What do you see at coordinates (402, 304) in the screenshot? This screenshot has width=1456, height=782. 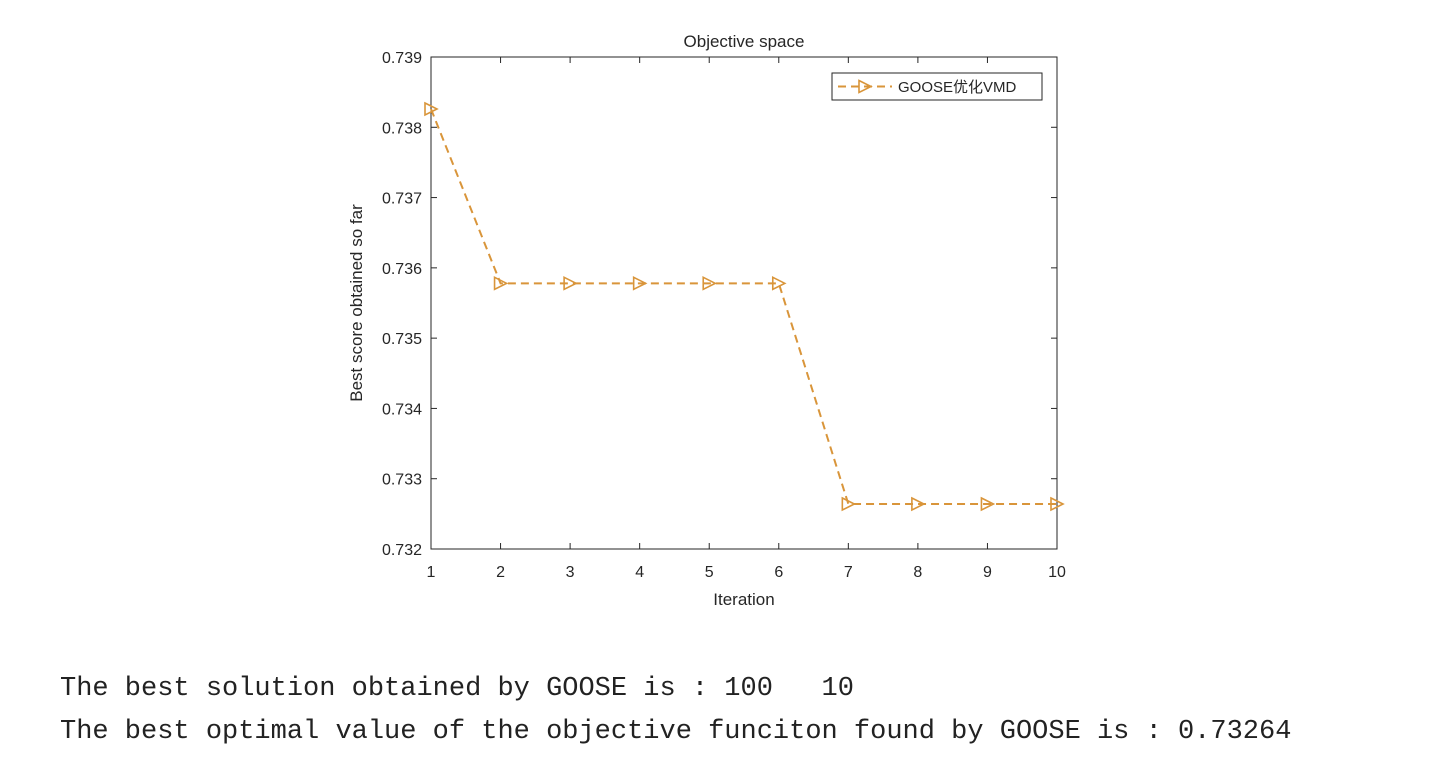 I see `y-tick-labels: 0.732 0.733 0.734 0.735 0.736 0.737 0.738 0.739` at bounding box center [402, 304].